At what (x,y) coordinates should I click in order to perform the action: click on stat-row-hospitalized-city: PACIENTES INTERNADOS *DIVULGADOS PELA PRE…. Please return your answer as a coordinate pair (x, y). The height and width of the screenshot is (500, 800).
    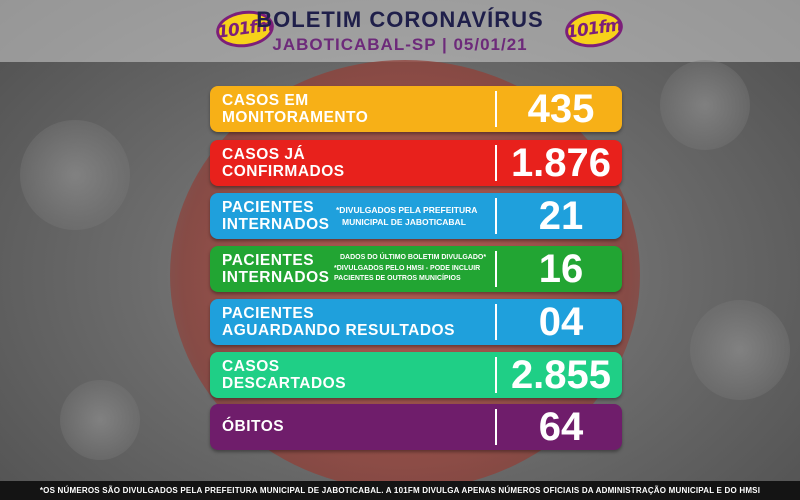
    Looking at the image, I should click on (416, 216).